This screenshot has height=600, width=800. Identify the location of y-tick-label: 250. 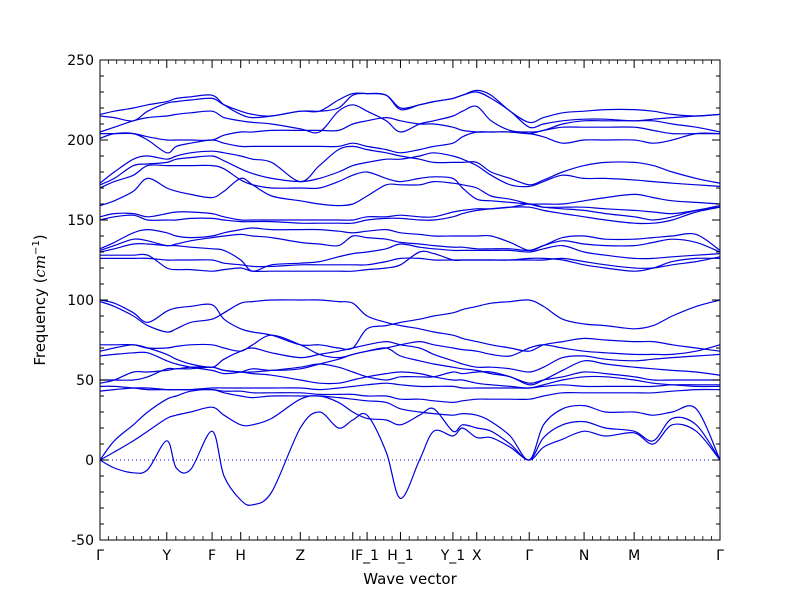
(80, 61).